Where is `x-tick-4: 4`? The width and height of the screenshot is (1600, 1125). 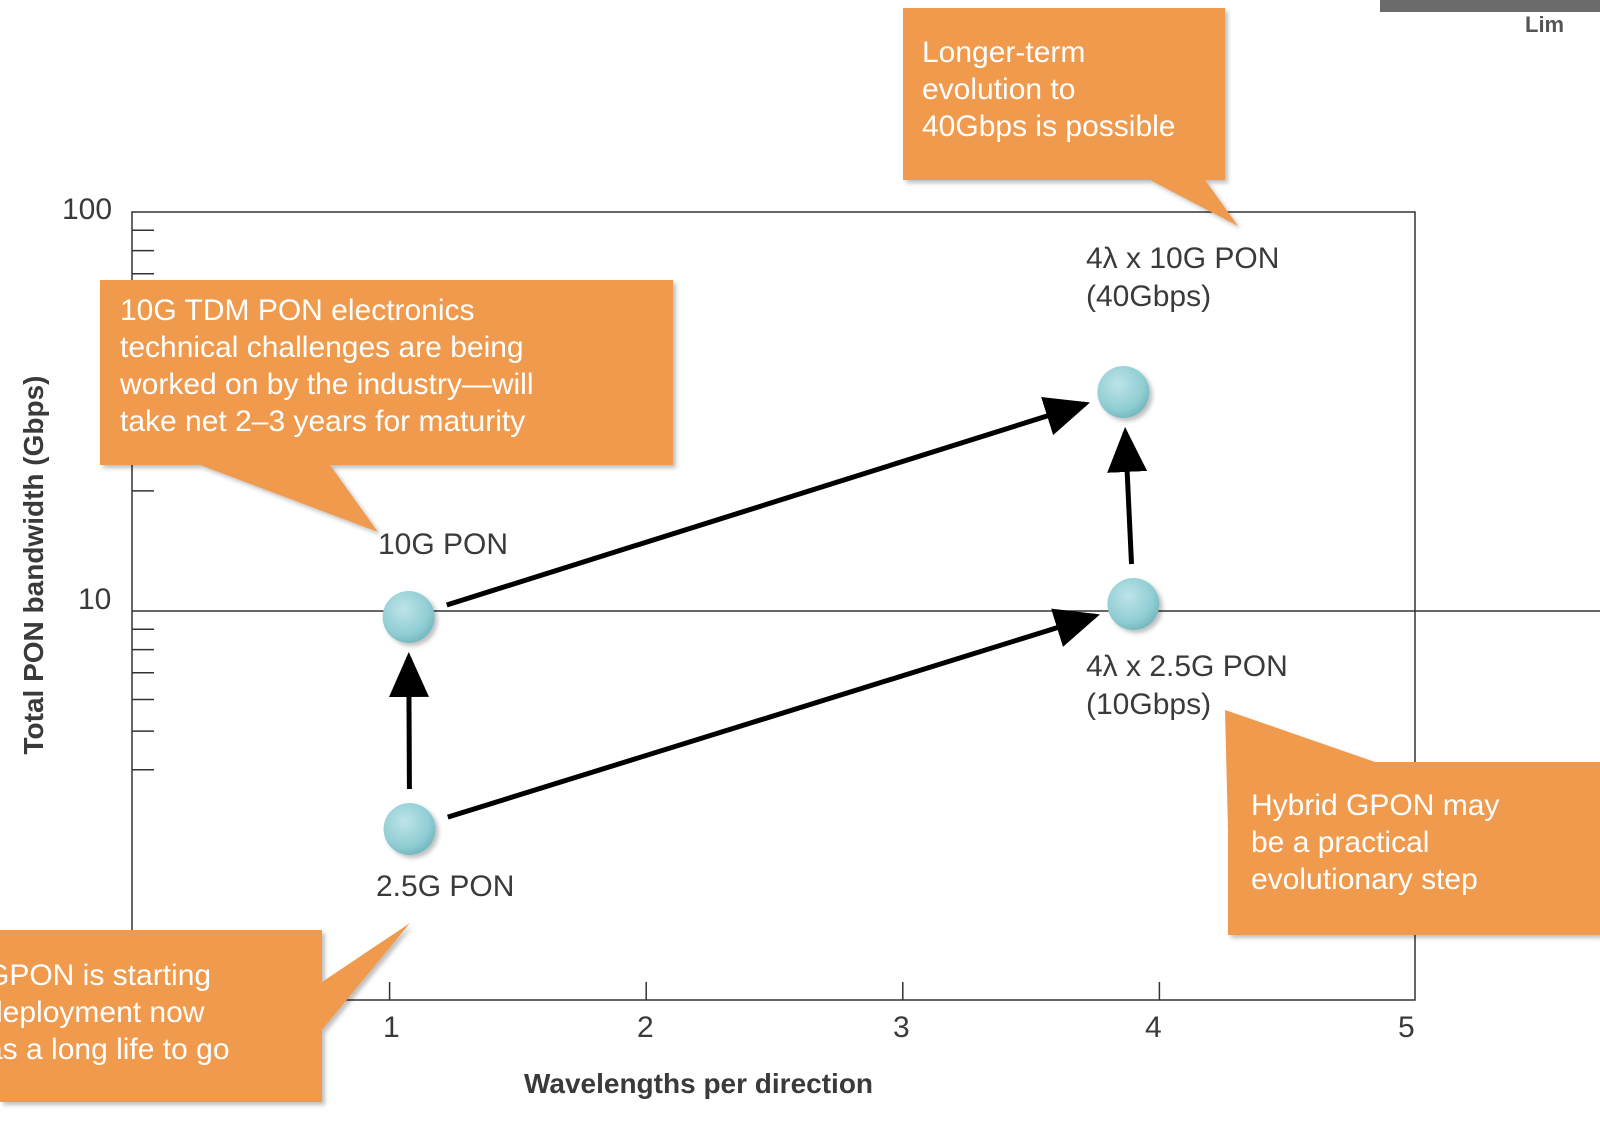 x-tick-4: 4 is located at coordinates (1153, 1027).